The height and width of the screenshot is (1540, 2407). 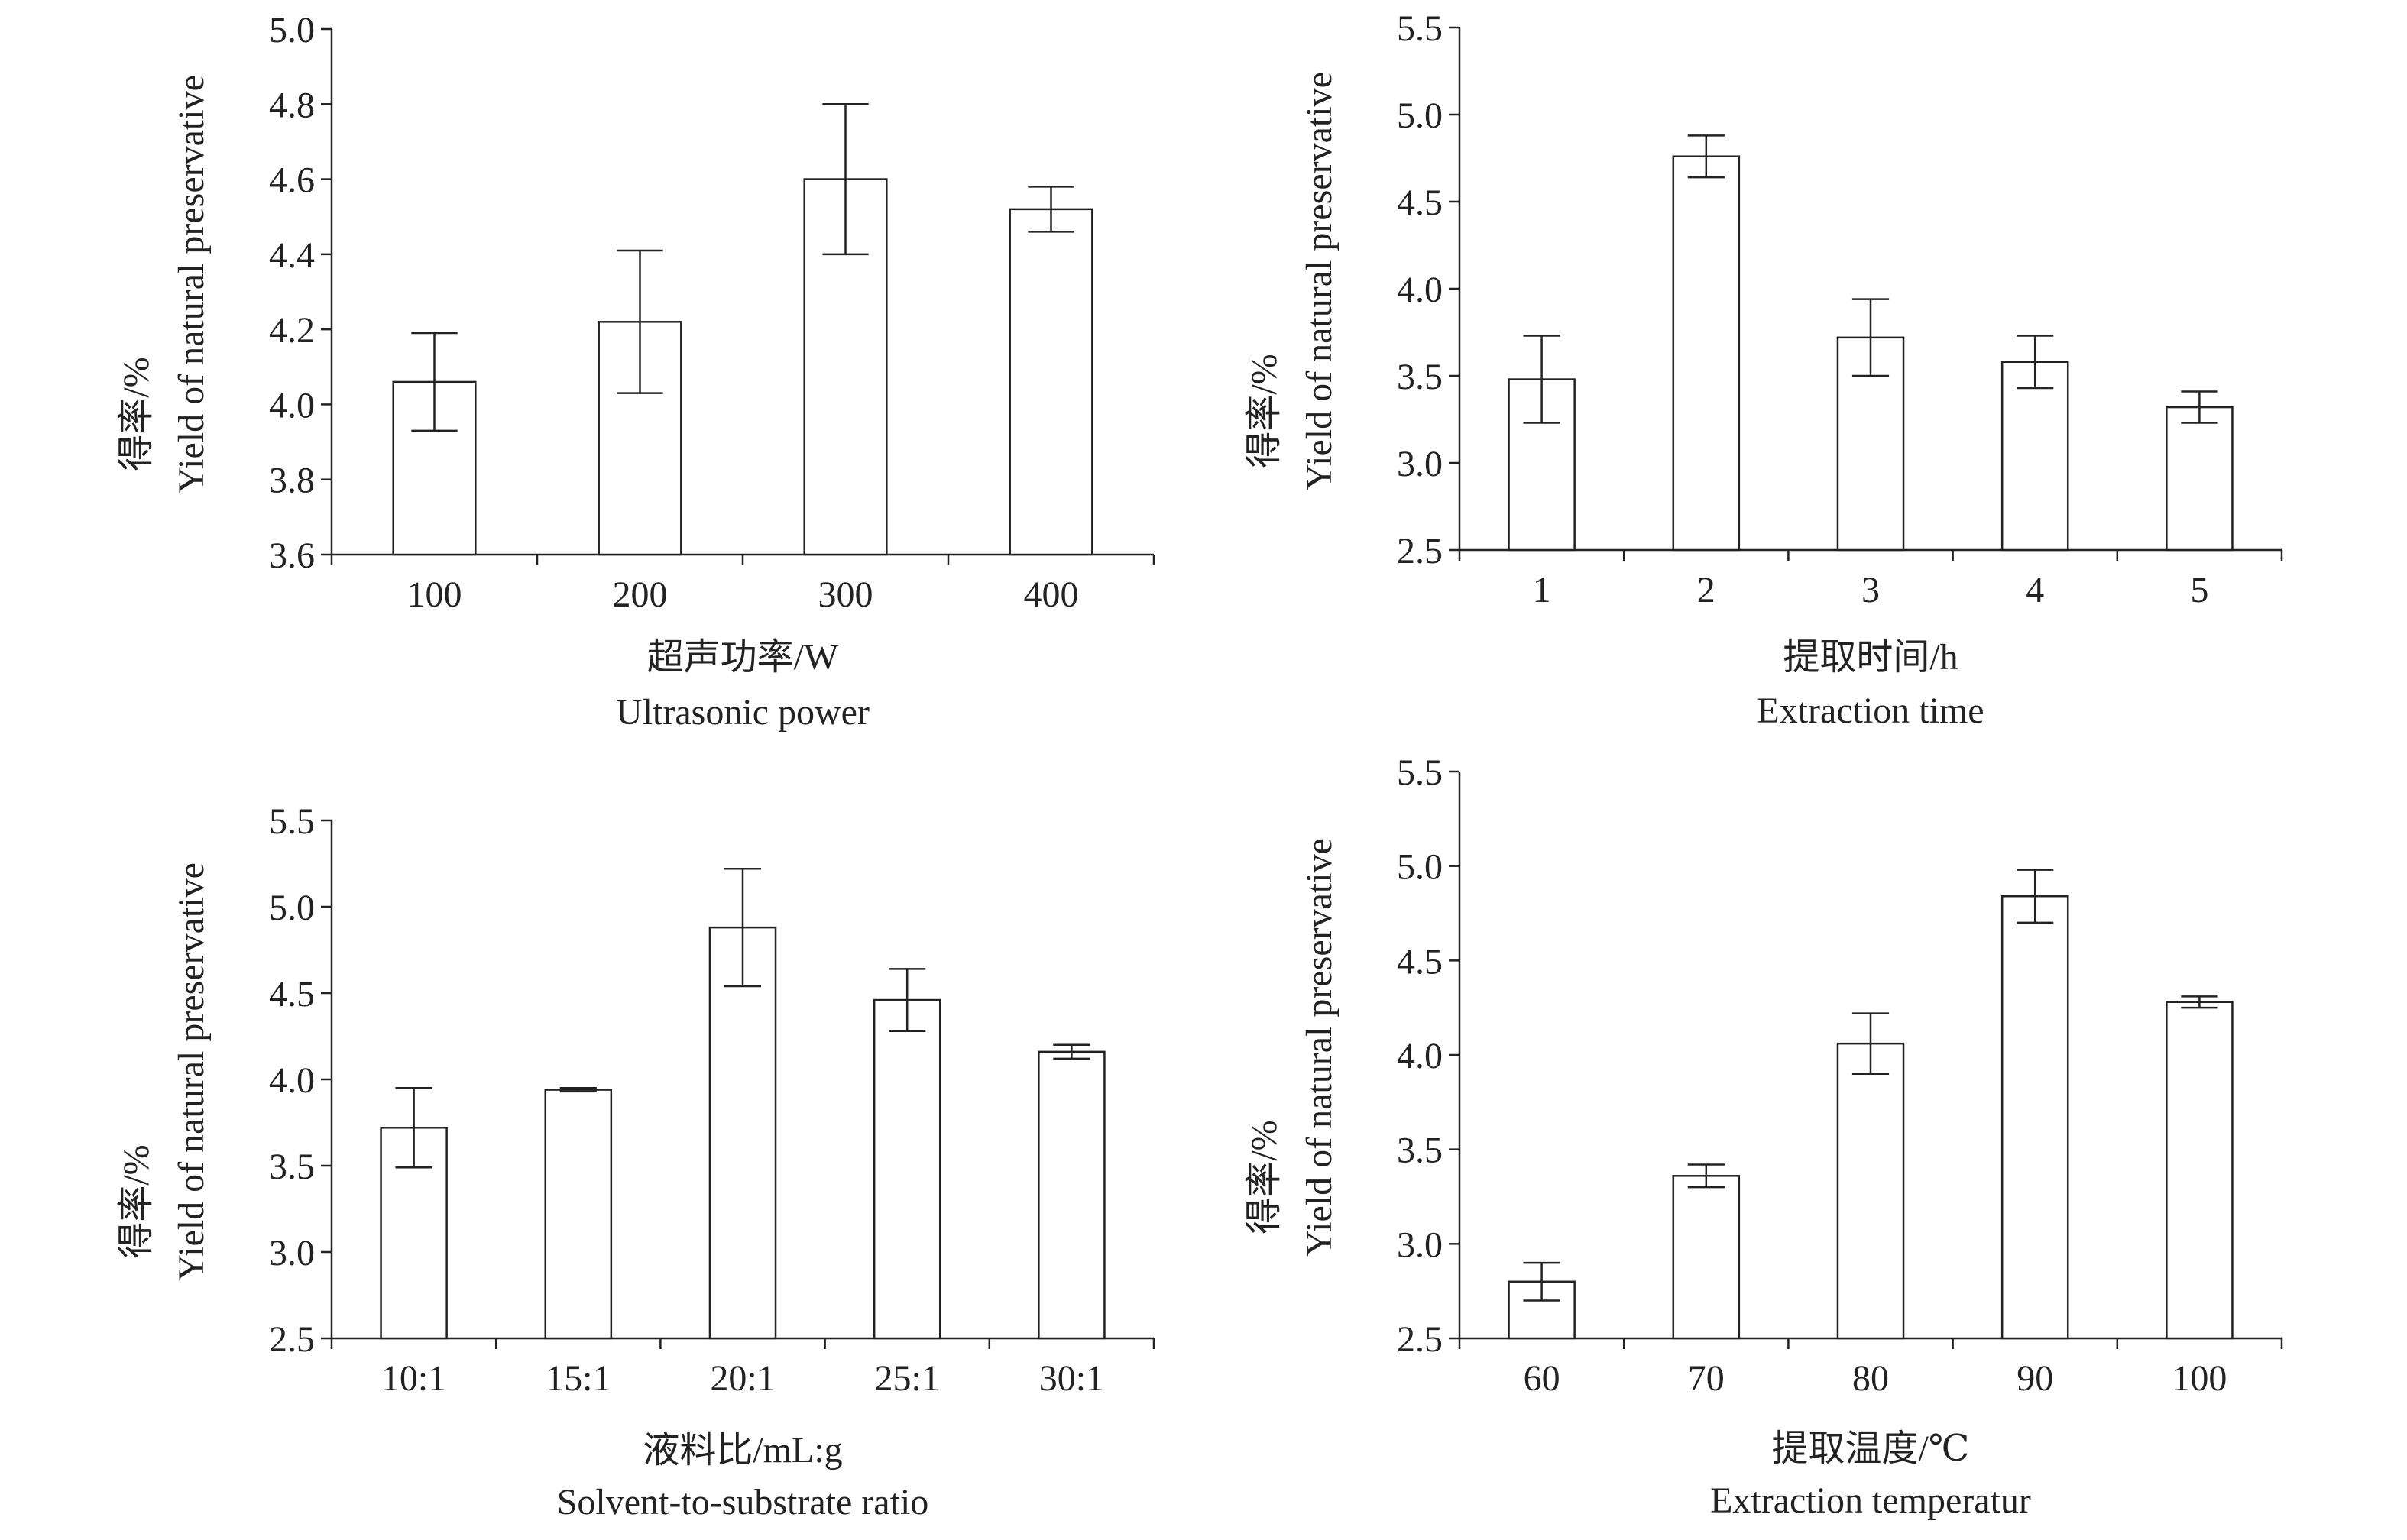 I want to click on bottom-left-x-tick-label: 10:1, so click(x=413, y=1378).